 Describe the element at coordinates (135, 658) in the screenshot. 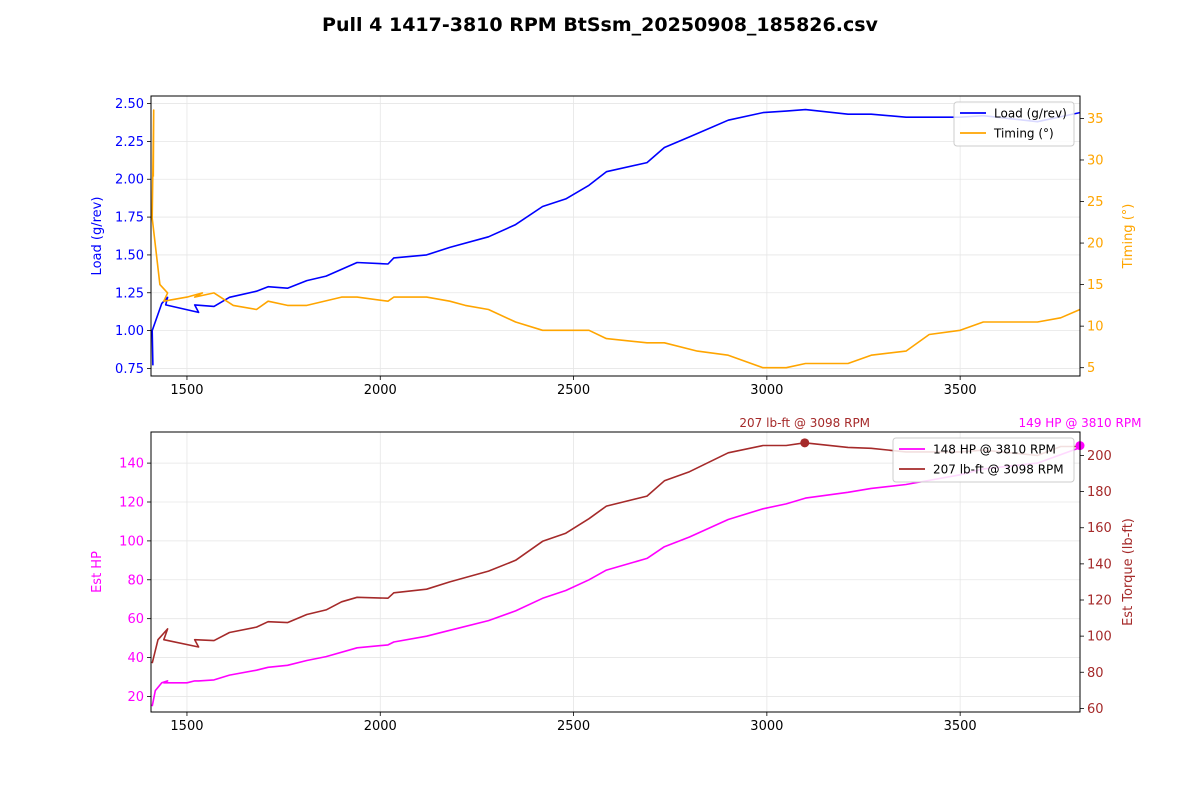

I see `left-tick-label: 40` at that location.